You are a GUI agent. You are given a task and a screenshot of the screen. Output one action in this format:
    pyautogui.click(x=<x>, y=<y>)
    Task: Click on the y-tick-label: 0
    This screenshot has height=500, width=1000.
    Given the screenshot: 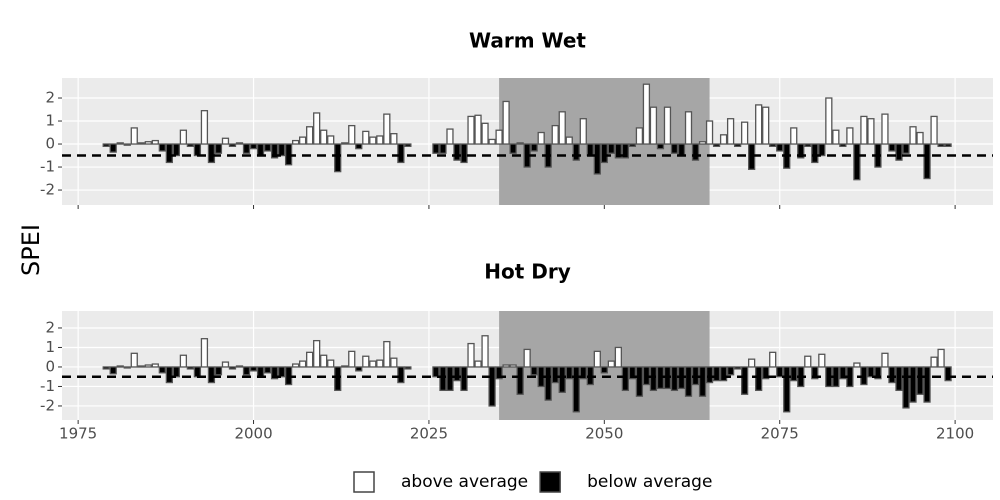 What is the action you would take?
    pyautogui.click(x=50, y=366)
    